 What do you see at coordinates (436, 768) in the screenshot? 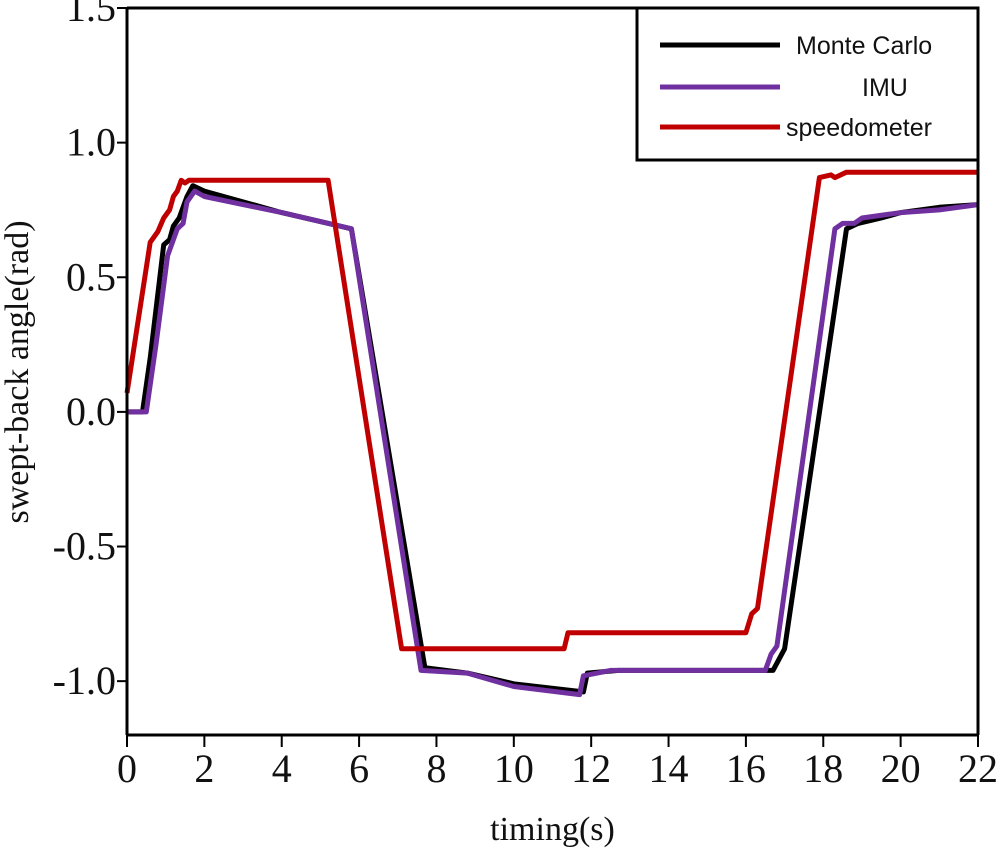
I see `x-tick-label: 8` at bounding box center [436, 768].